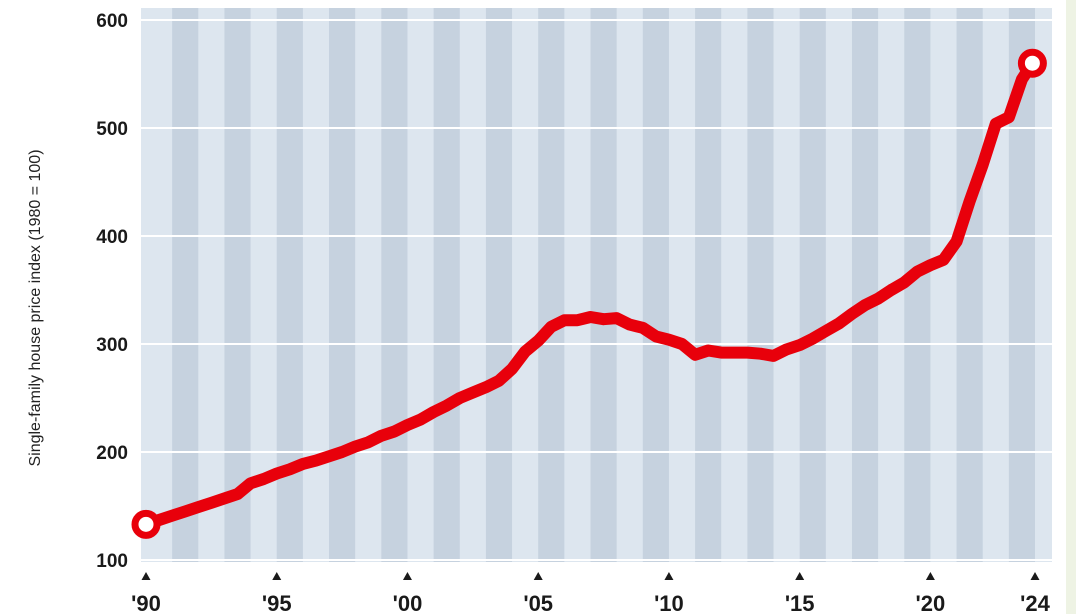 The width and height of the screenshot is (1076, 614). I want to click on end-point-marker, so click(1032, 63).